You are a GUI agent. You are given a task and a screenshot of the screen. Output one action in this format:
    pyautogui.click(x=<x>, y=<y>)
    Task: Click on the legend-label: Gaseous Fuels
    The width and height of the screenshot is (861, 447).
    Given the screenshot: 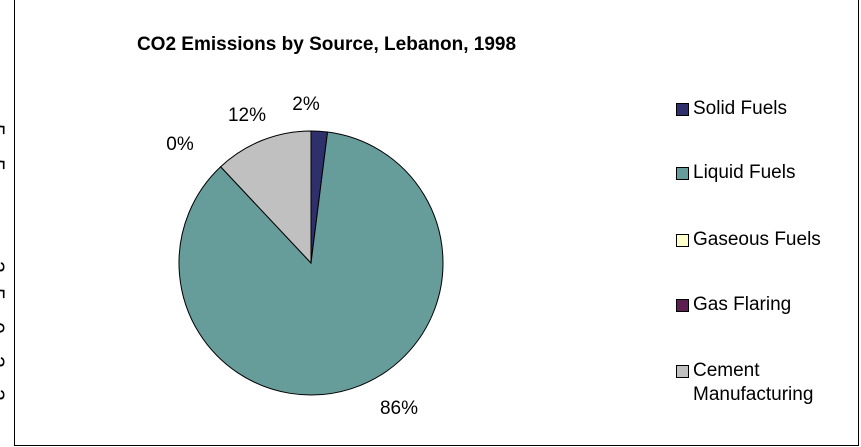 What is the action you would take?
    pyautogui.click(x=757, y=239)
    